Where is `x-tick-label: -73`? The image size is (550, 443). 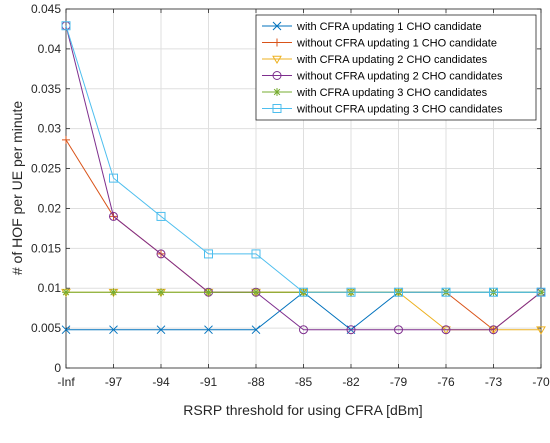
x-tick-label: -73 is located at coordinates (494, 382).